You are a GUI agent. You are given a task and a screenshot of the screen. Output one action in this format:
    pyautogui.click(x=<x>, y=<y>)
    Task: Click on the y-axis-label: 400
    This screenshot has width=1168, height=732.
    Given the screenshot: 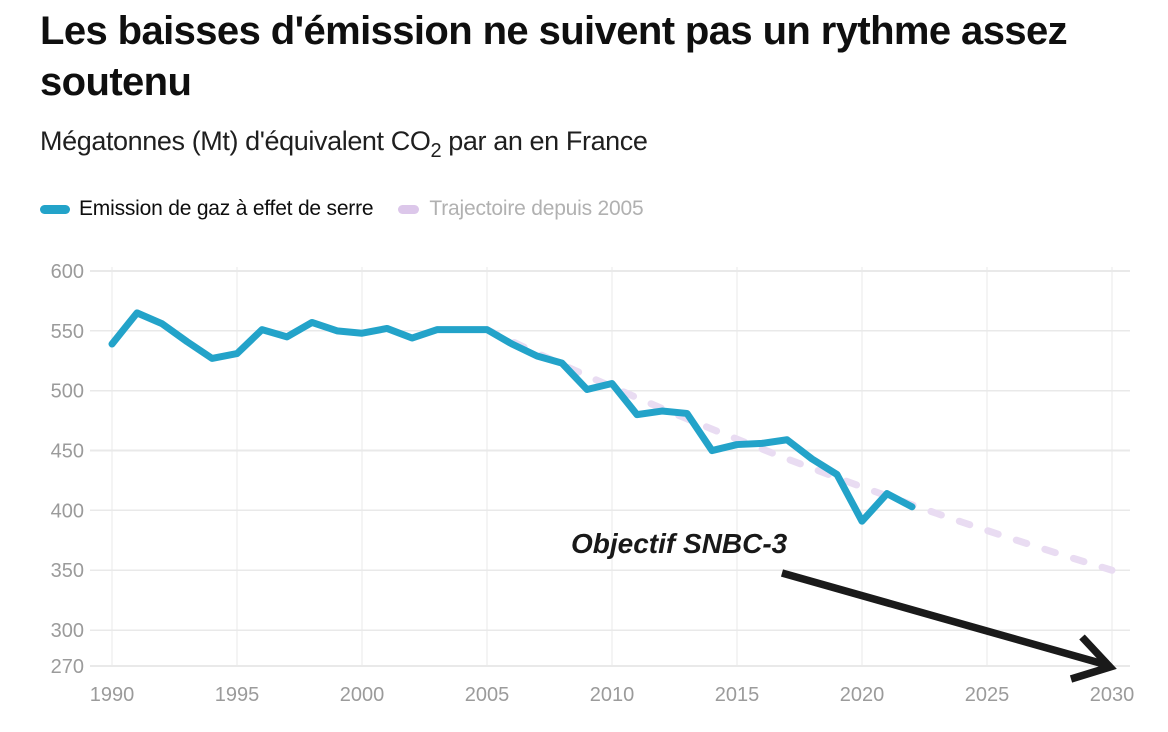 What is the action you would take?
    pyautogui.click(x=67, y=511)
    